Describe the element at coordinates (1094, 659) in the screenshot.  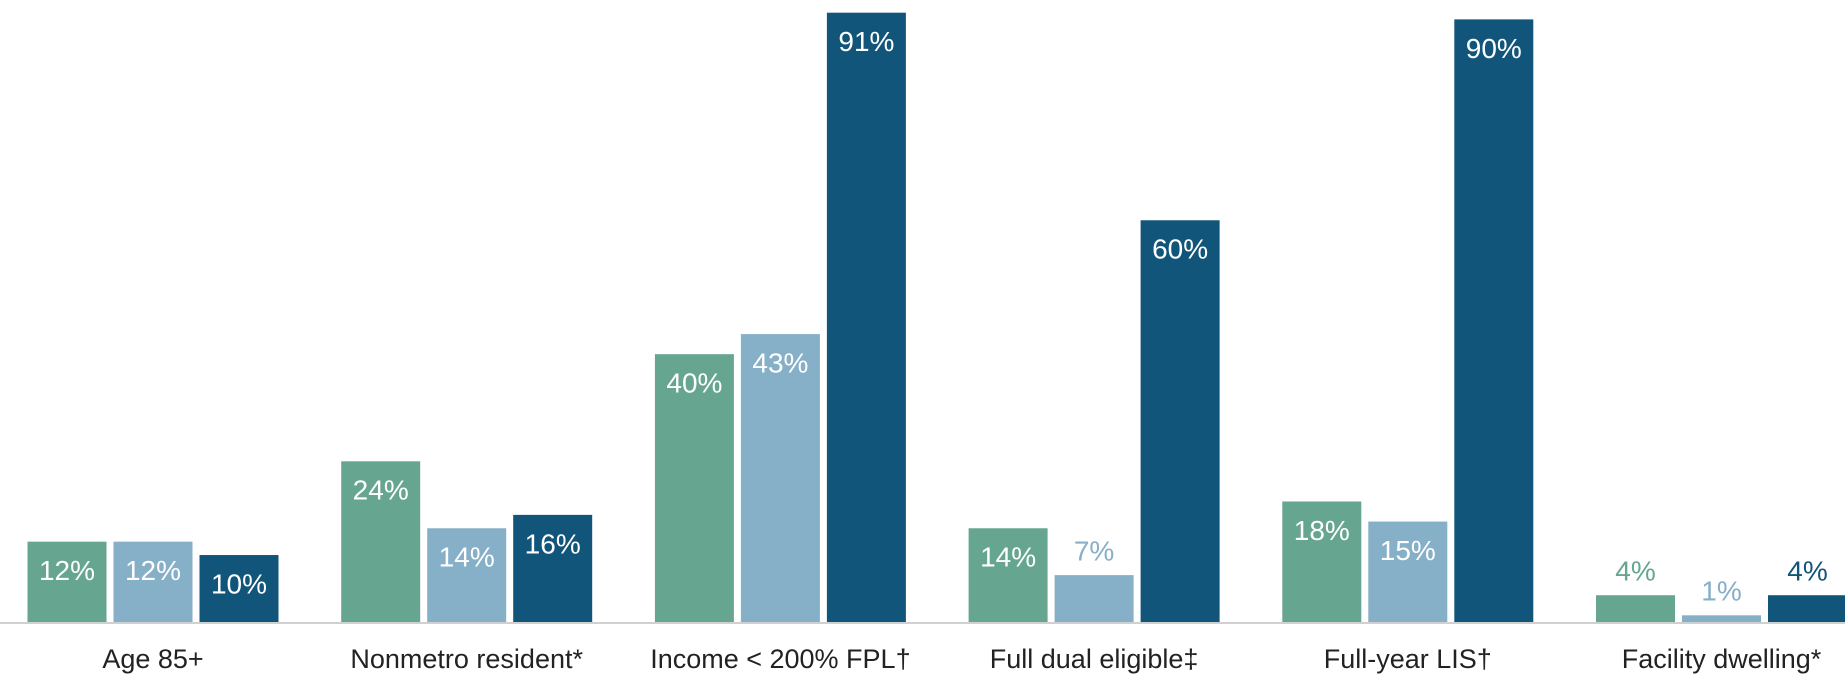
I see `x-tick-label: Full dual eligible‡` at that location.